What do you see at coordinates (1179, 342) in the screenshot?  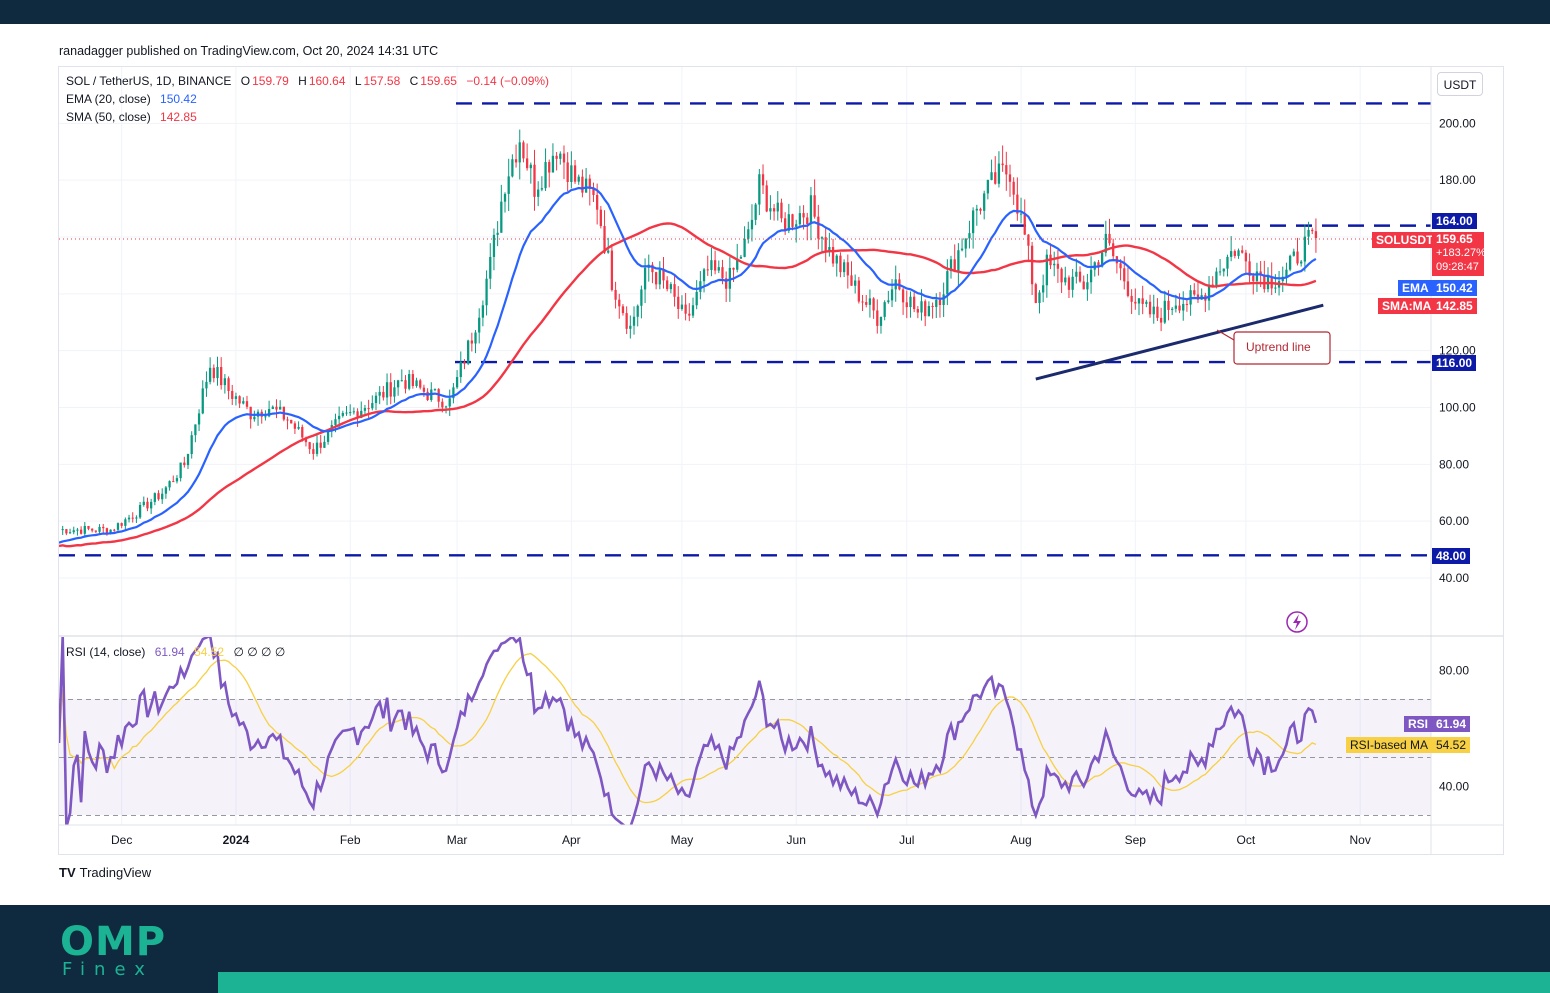 I see `uptrend-line` at bounding box center [1179, 342].